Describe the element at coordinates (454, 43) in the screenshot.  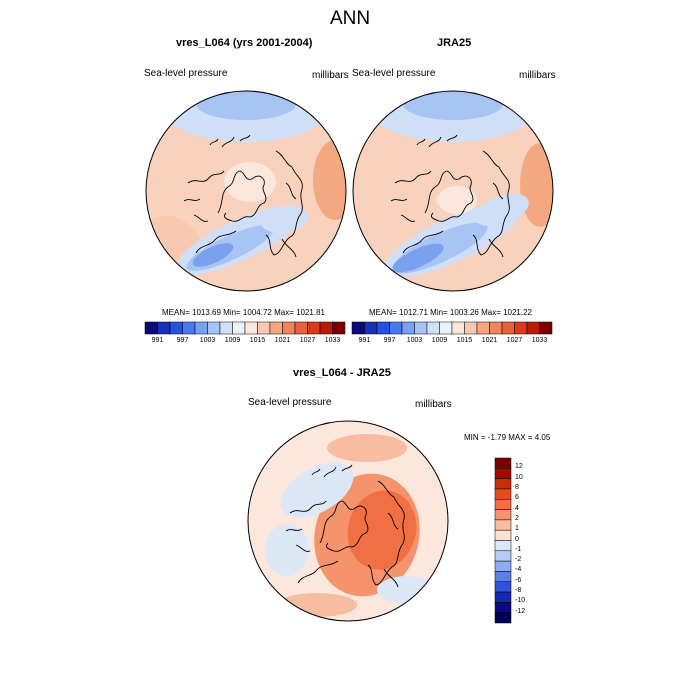
I see `panel-2-title: JRA25` at that location.